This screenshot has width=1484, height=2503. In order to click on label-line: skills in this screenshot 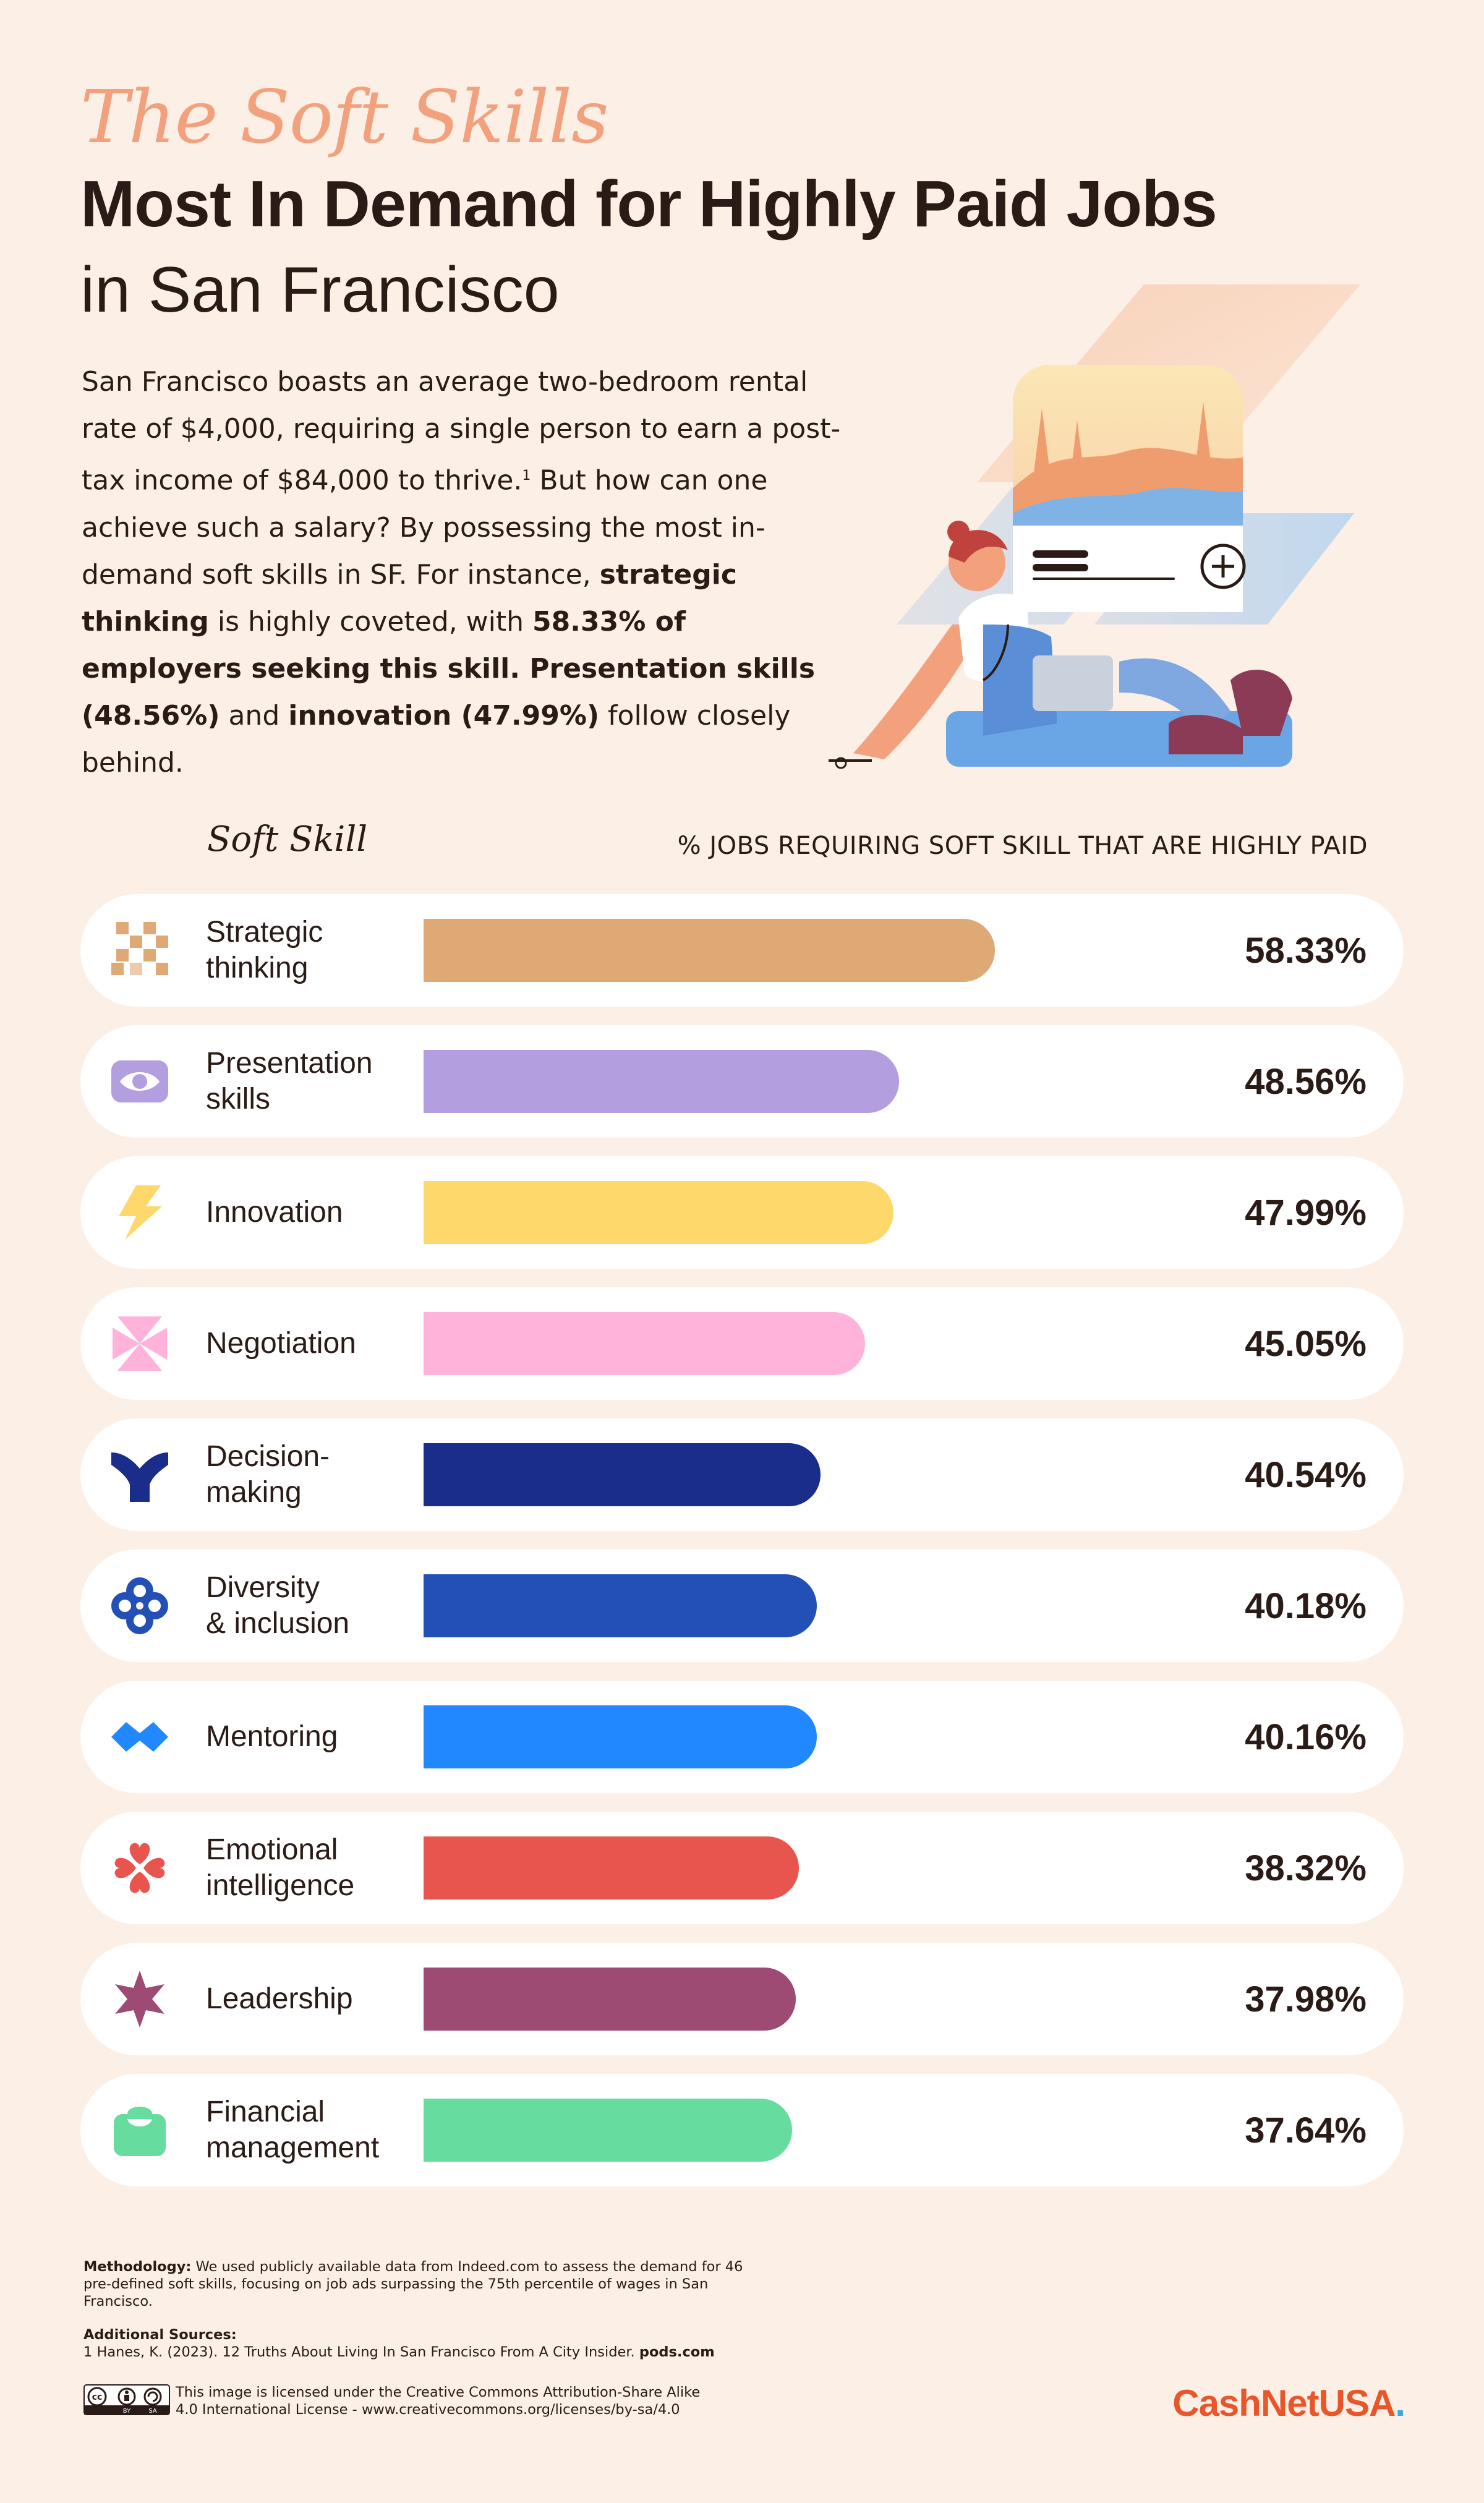, I will do `click(238, 1099)`.